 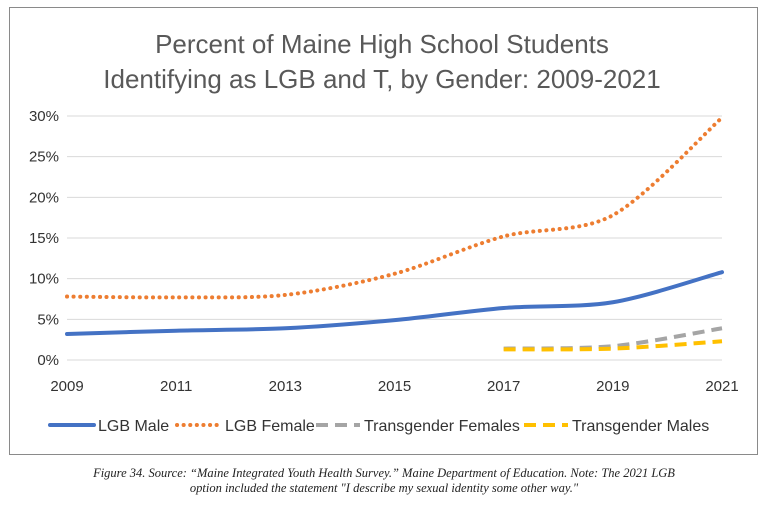 I want to click on x-axis-ticks: 2009 2011 2013 2015 2017 2019 2021, so click(x=394, y=386).